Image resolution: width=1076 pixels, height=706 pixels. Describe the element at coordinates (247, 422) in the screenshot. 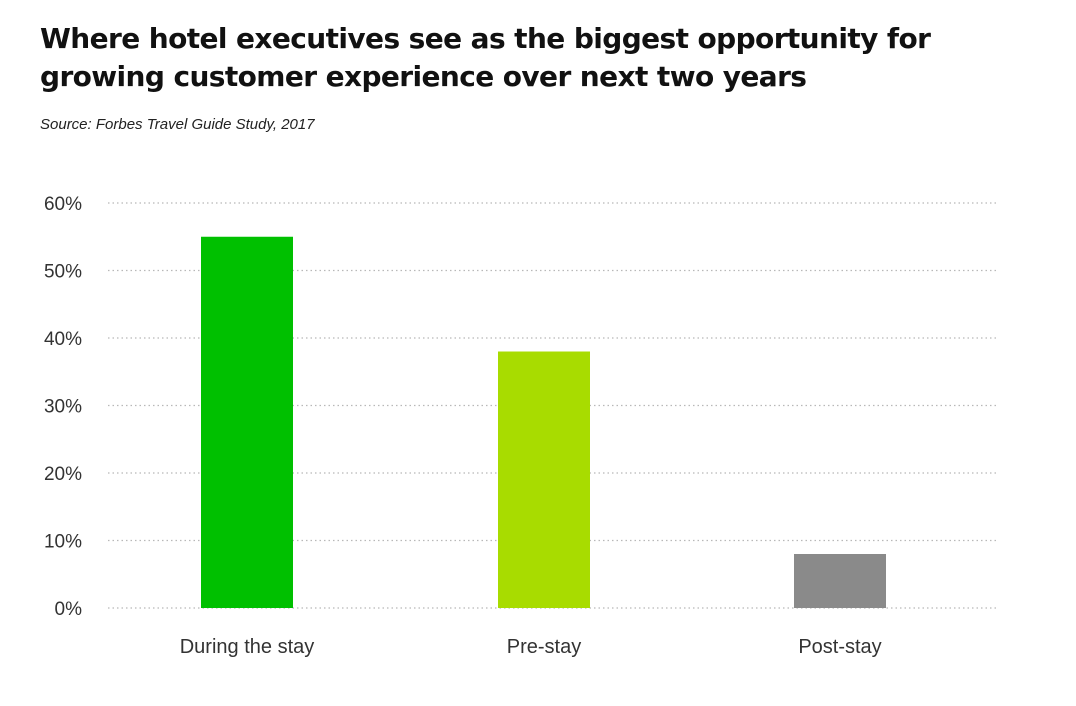

I see `bar-during-the-stay` at that location.